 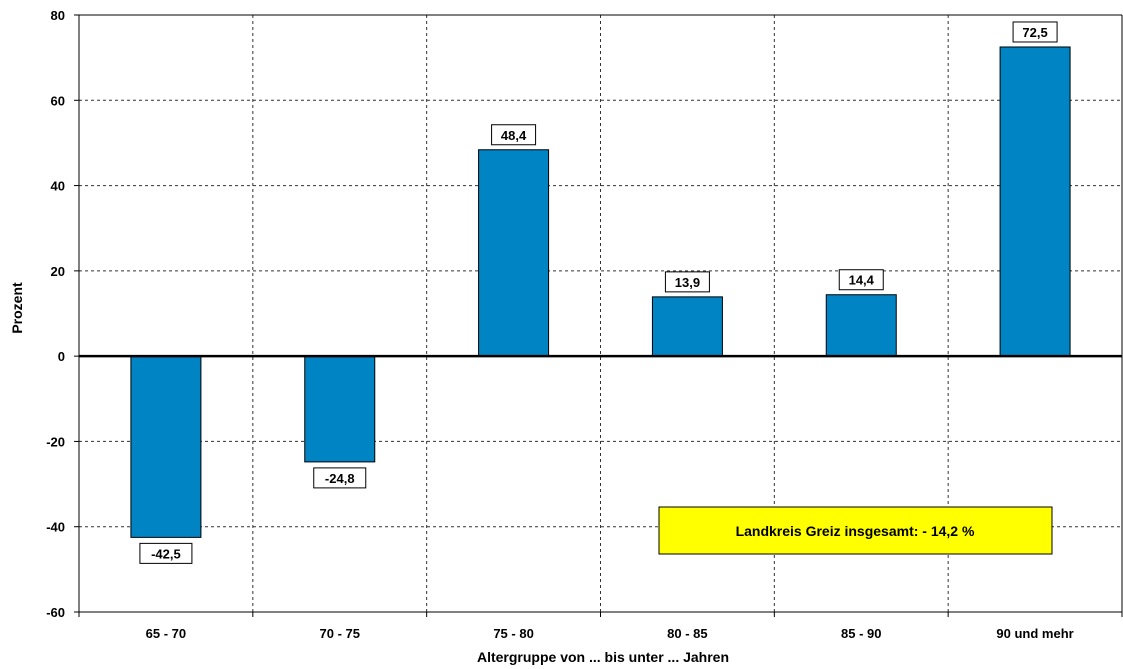 I want to click on total-note: Landkreis Greiz insgesamt: - 14,2 %, so click(x=855, y=530).